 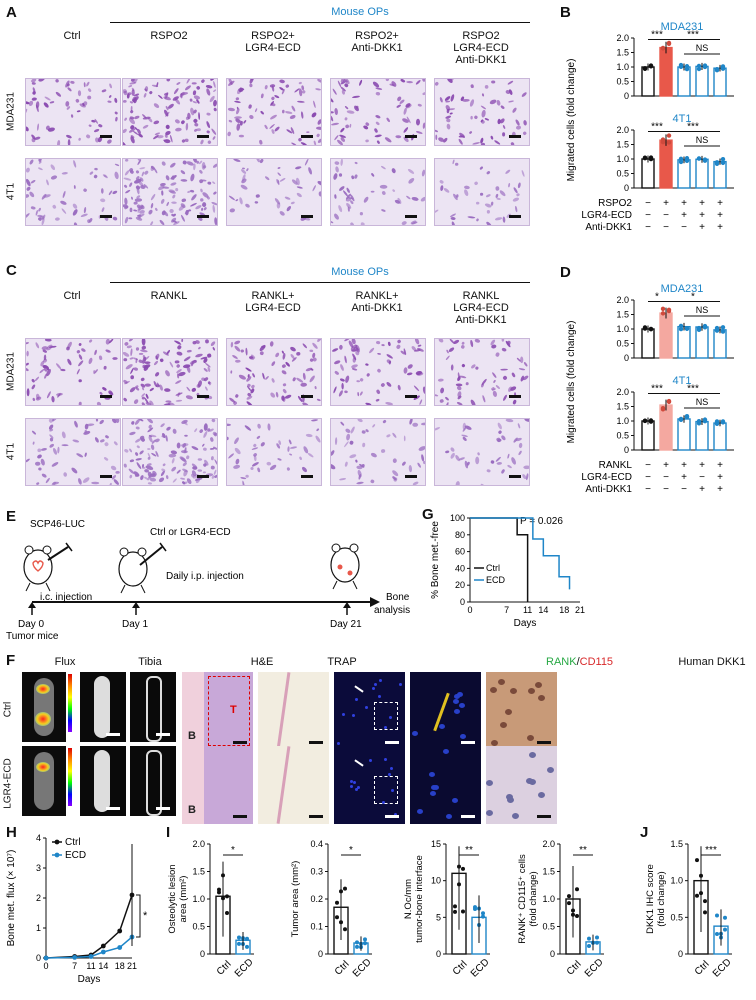 What do you see at coordinates (622, 53) in the screenshot?
I see `y-tick-label: 1.5` at bounding box center [622, 53].